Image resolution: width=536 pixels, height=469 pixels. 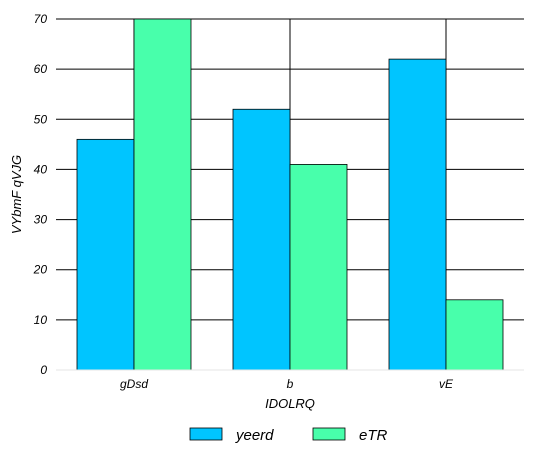 What do you see at coordinates (41, 169) in the screenshot?
I see `y-tick-label: 40` at bounding box center [41, 169].